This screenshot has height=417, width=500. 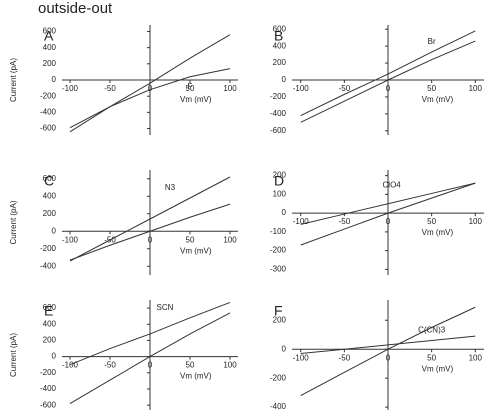 I want to click on panel-label: B, so click(x=278, y=36).